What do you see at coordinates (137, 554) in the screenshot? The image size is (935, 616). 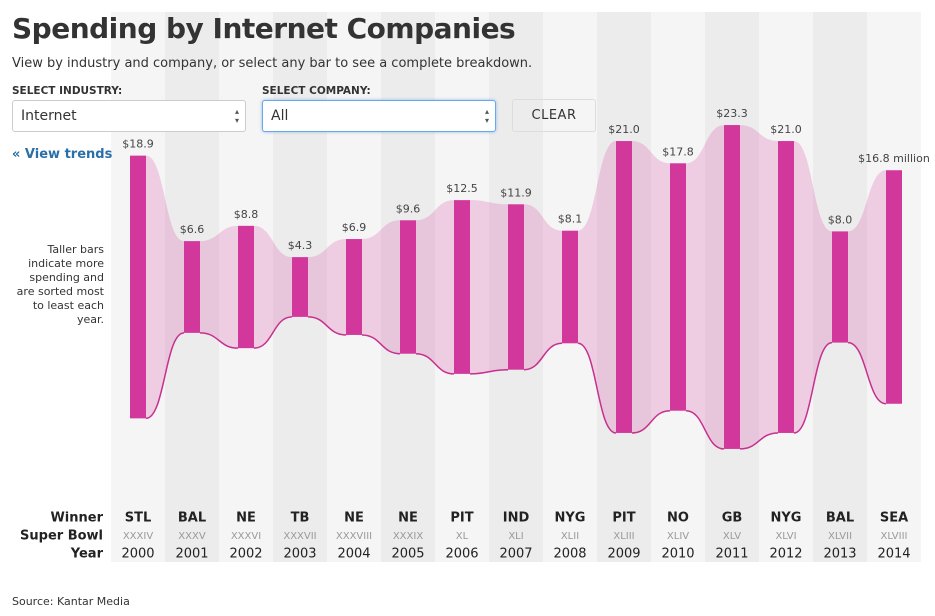 I see `year: 2000` at bounding box center [137, 554].